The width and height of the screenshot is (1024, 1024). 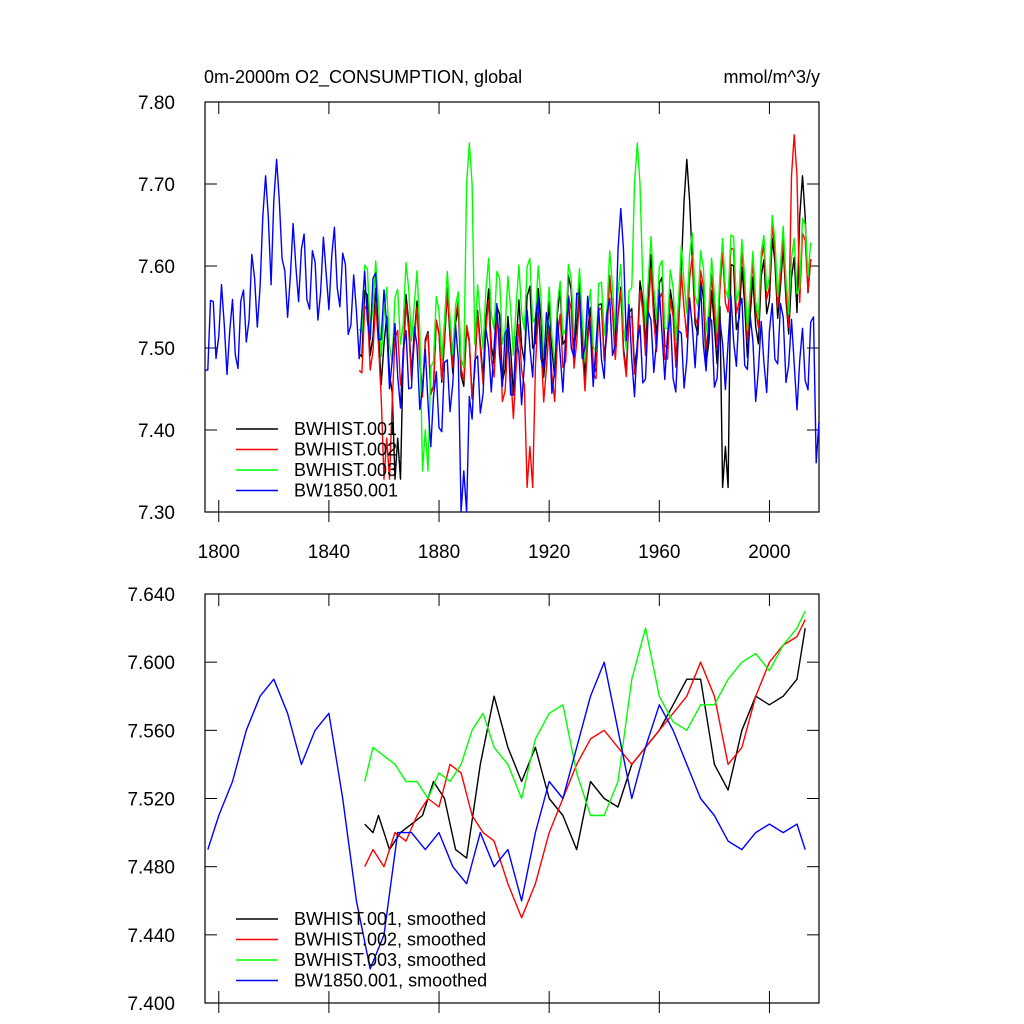 I want to click on x-tick-label: 2000, so click(x=769, y=552).